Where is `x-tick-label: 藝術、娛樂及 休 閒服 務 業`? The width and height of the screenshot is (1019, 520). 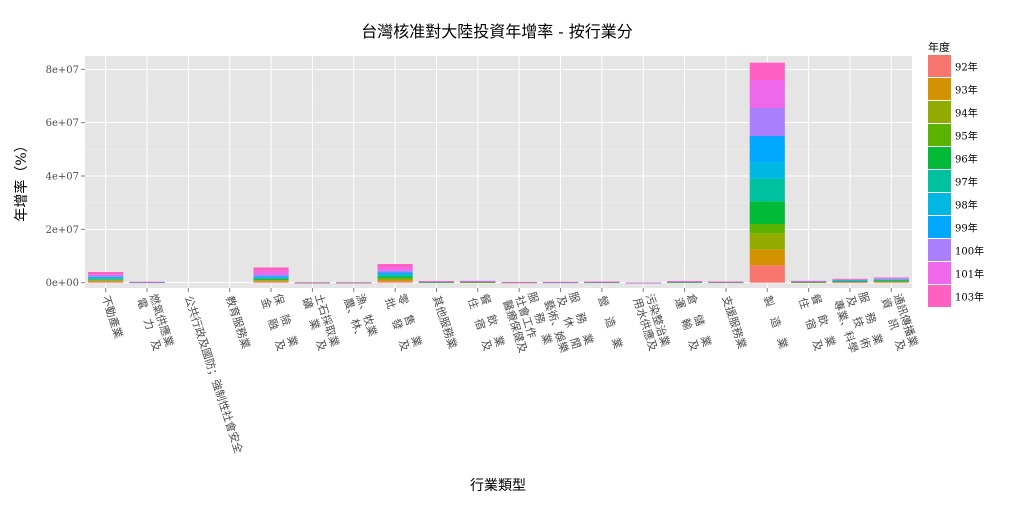
x-tick-label: 藝術、娛樂及 休 閒服 務 業 is located at coordinates (568, 322).